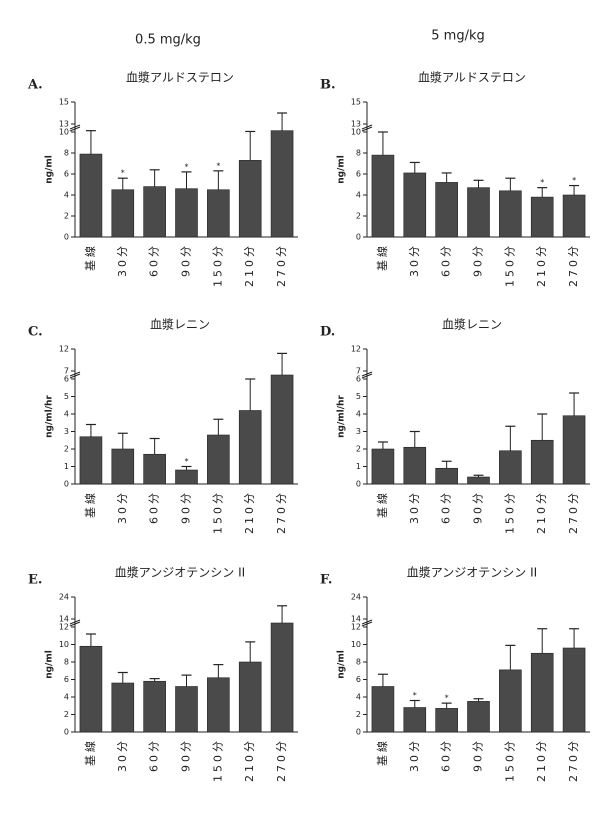 The width and height of the screenshot is (614, 827). Describe the element at coordinates (35, 85) in the screenshot. I see `panel-label: A.` at that location.